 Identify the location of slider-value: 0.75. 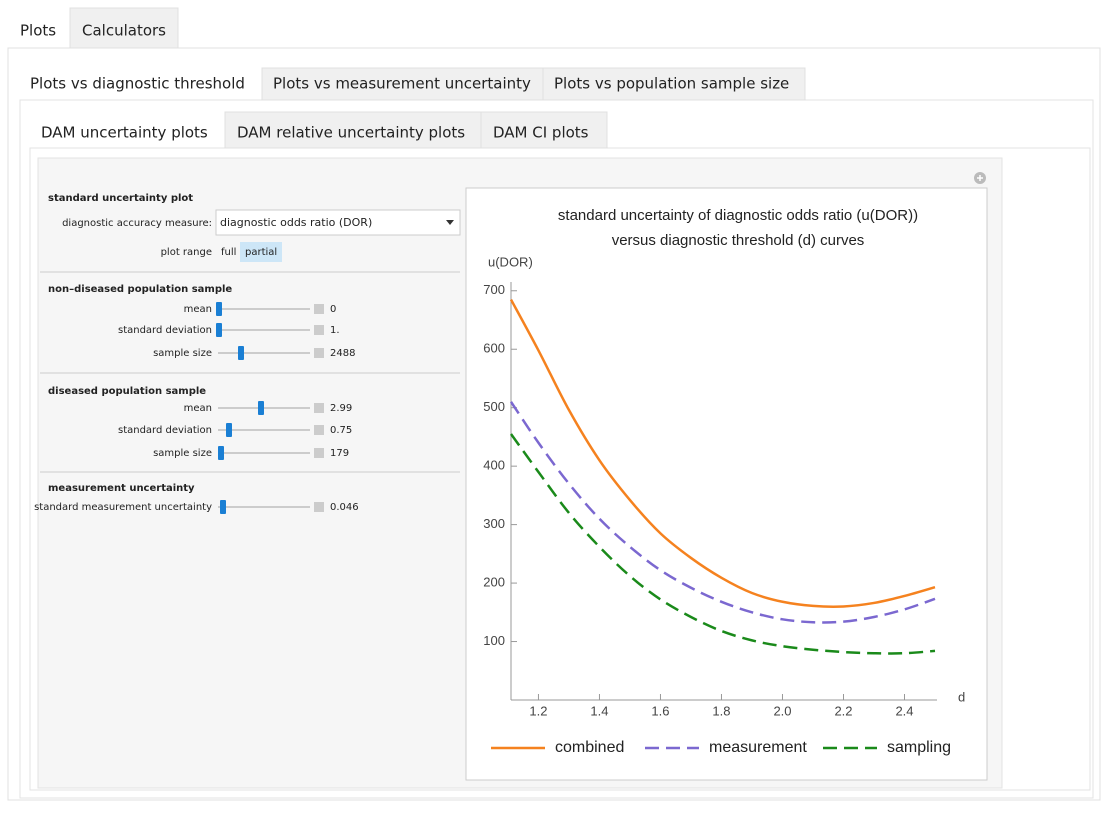
(341, 430).